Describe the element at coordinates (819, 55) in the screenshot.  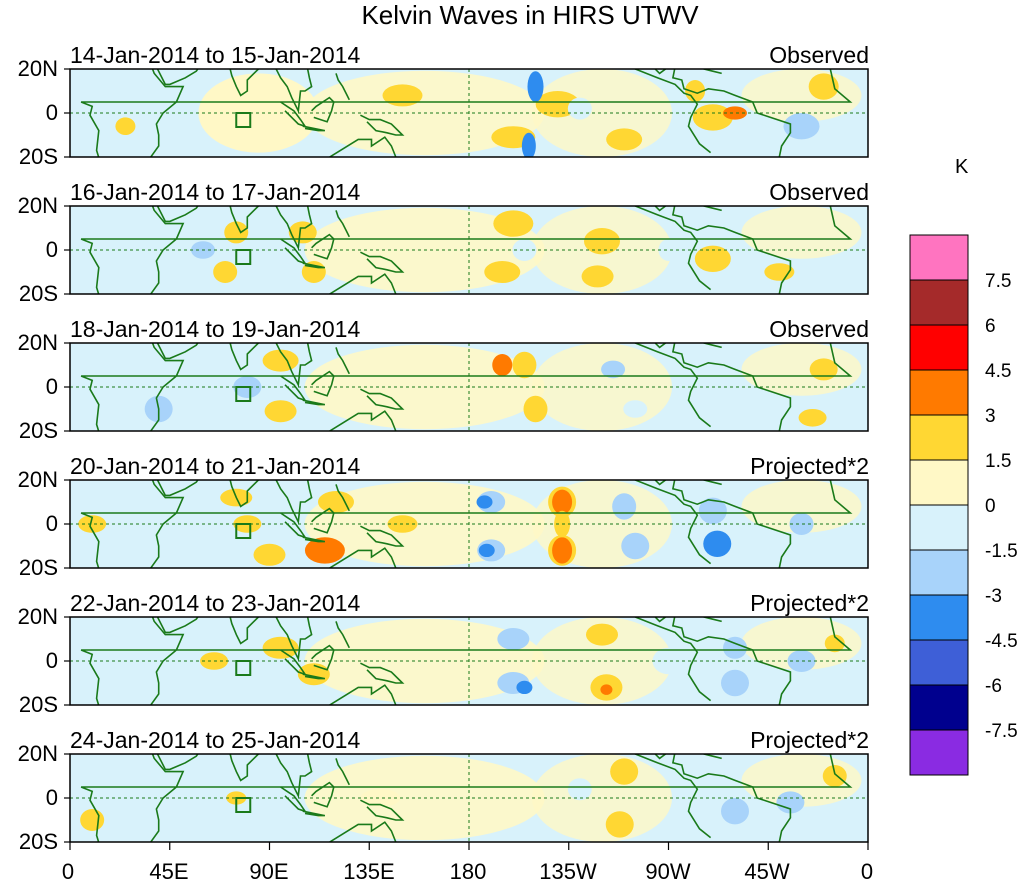
I see `panel-1-type: Observed` at that location.